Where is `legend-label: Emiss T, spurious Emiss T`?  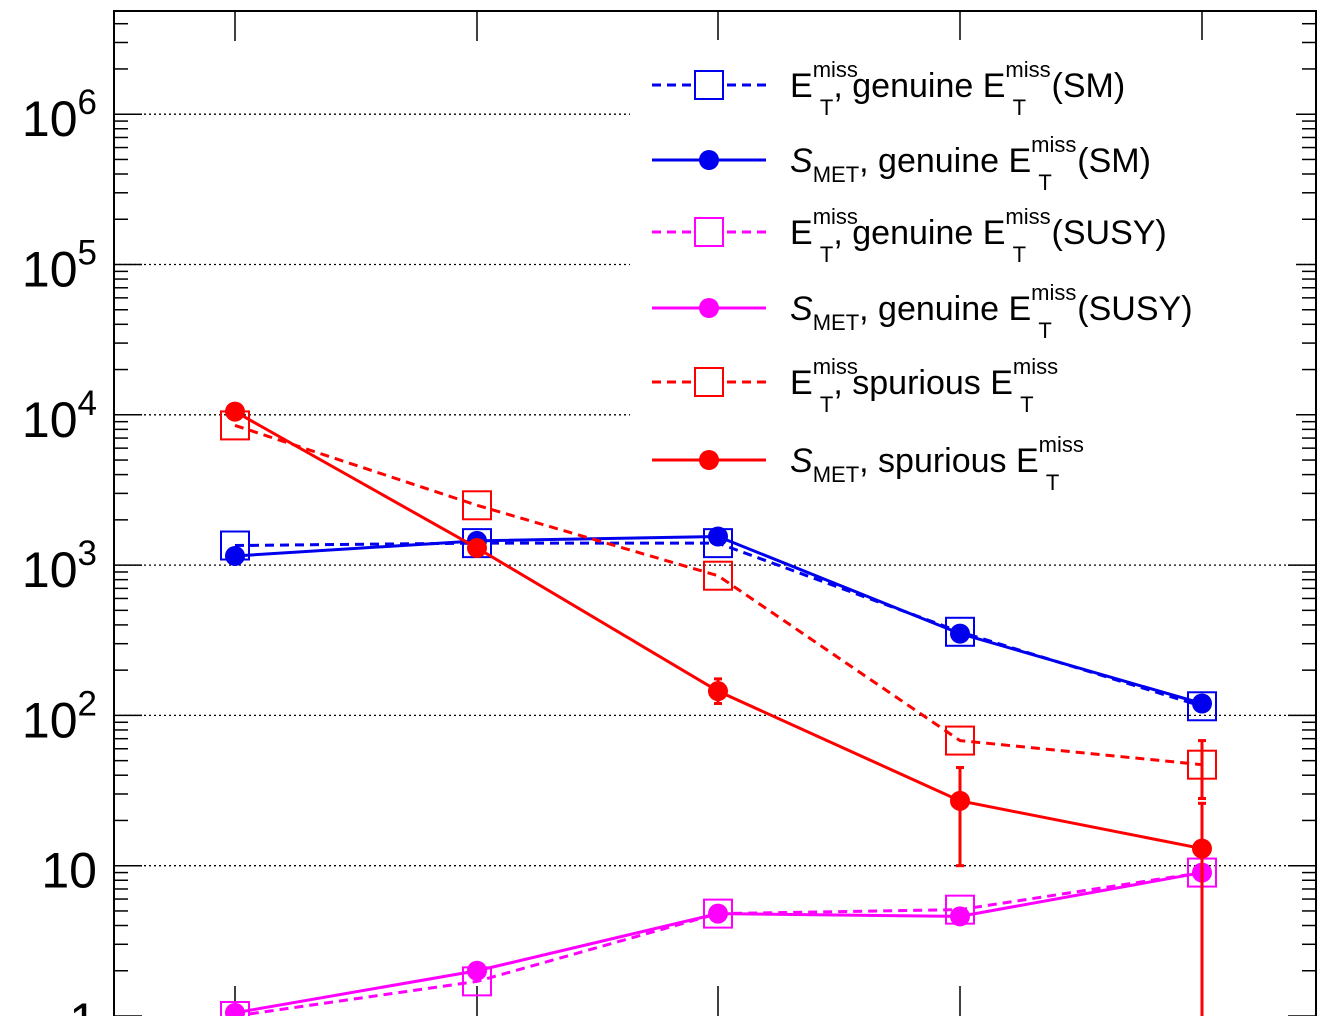
legend-label: Emiss T, spurious Emiss T is located at coordinates (924, 385).